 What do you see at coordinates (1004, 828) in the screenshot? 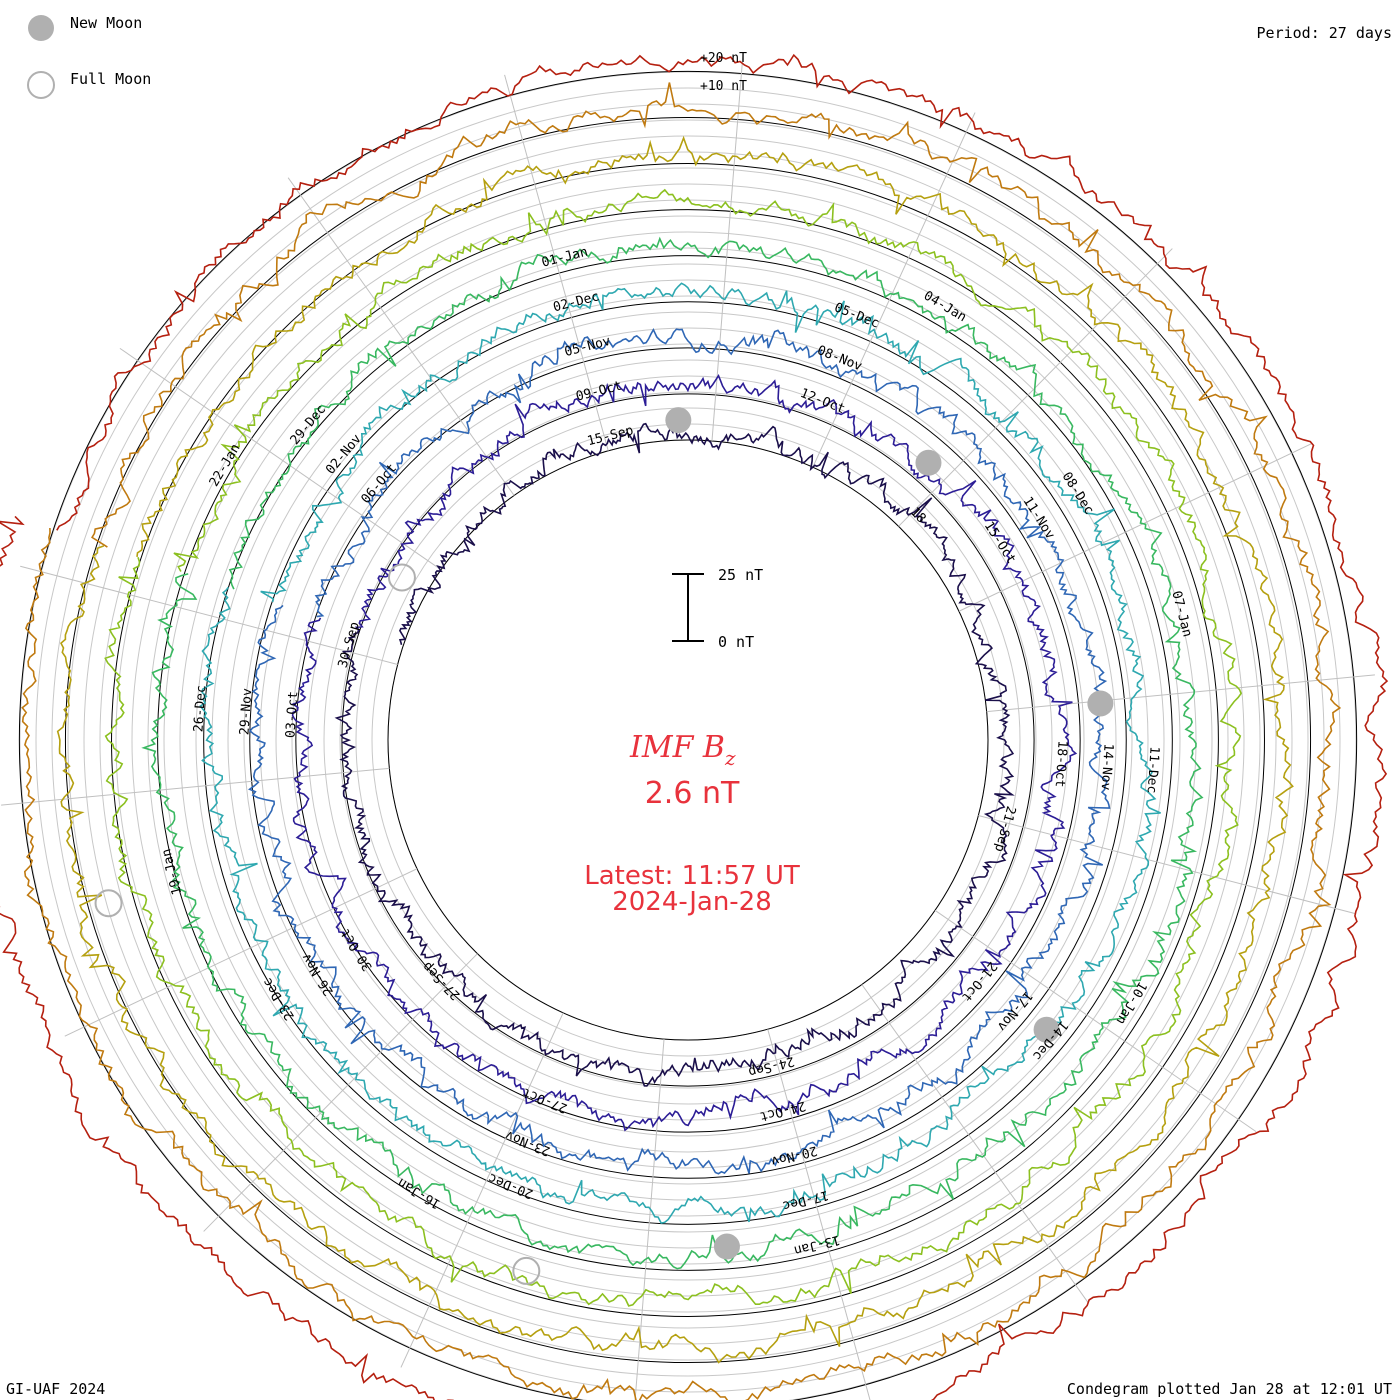
I see `date-label: 21-Sep` at bounding box center [1004, 828].